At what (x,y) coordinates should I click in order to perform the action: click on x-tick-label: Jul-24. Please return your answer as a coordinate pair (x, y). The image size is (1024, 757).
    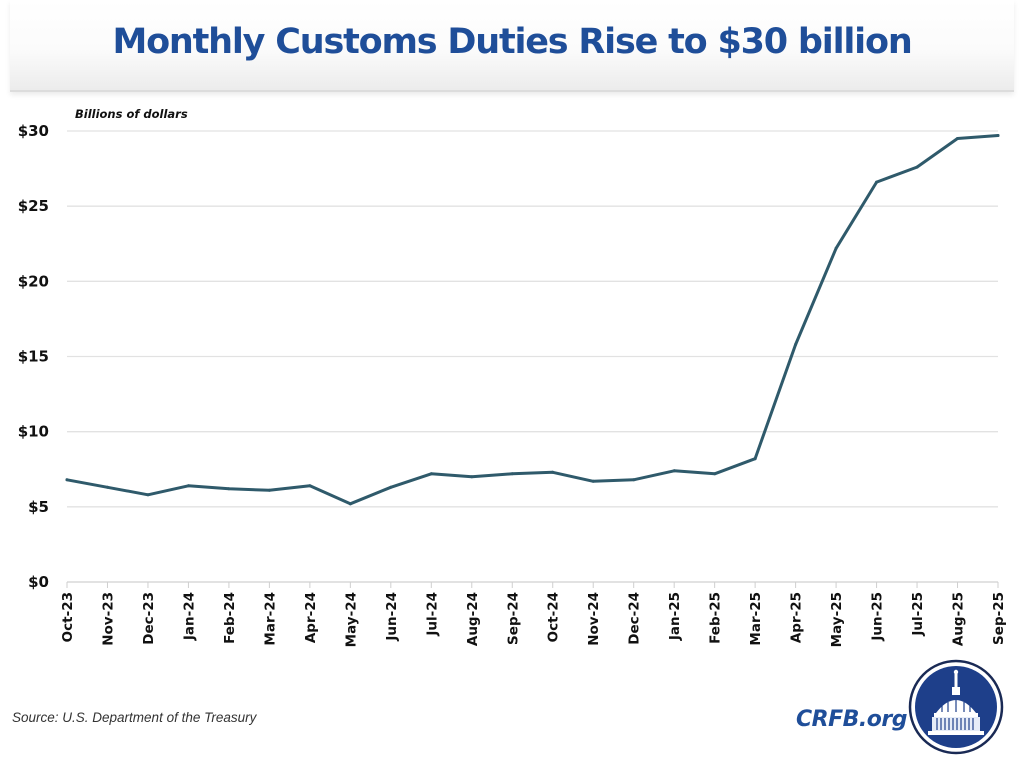
    Looking at the image, I should click on (432, 614).